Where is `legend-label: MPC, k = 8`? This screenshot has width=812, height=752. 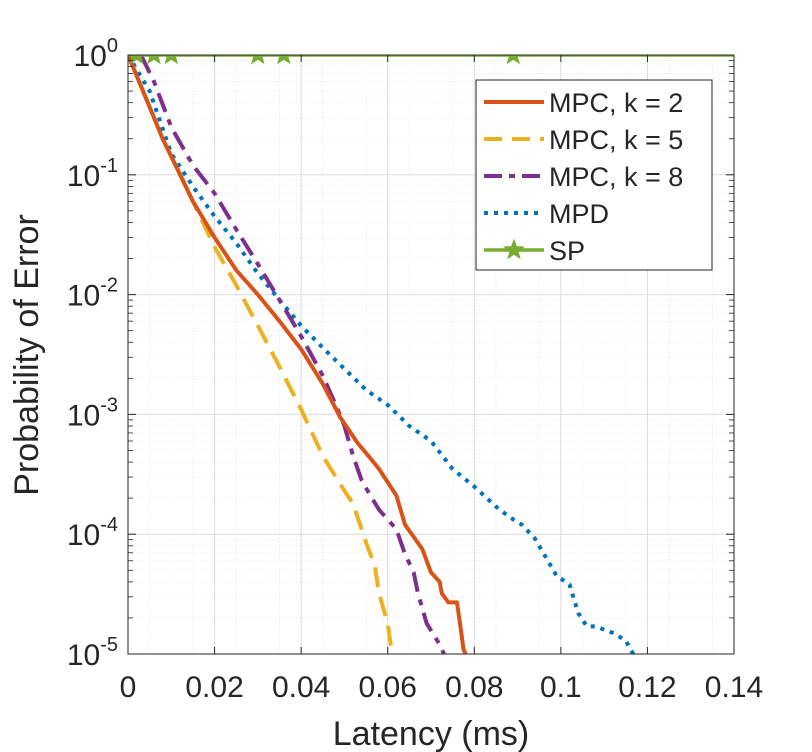
legend-label: MPC, k = 8 is located at coordinates (616, 177).